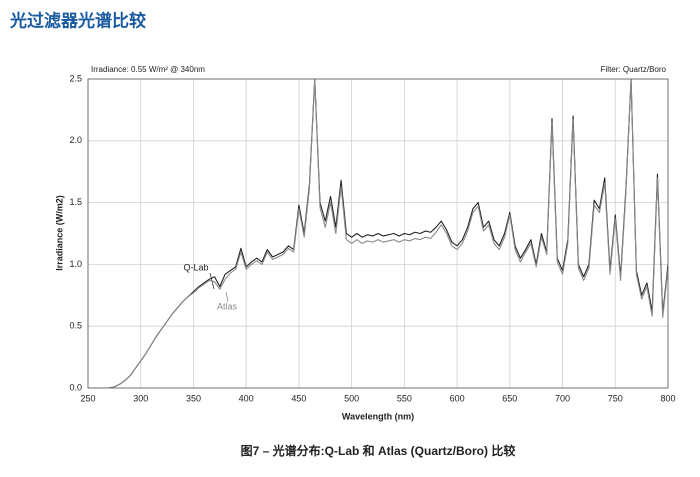  What do you see at coordinates (195, 267) in the screenshot?
I see `series-label: Q-Lab` at bounding box center [195, 267].